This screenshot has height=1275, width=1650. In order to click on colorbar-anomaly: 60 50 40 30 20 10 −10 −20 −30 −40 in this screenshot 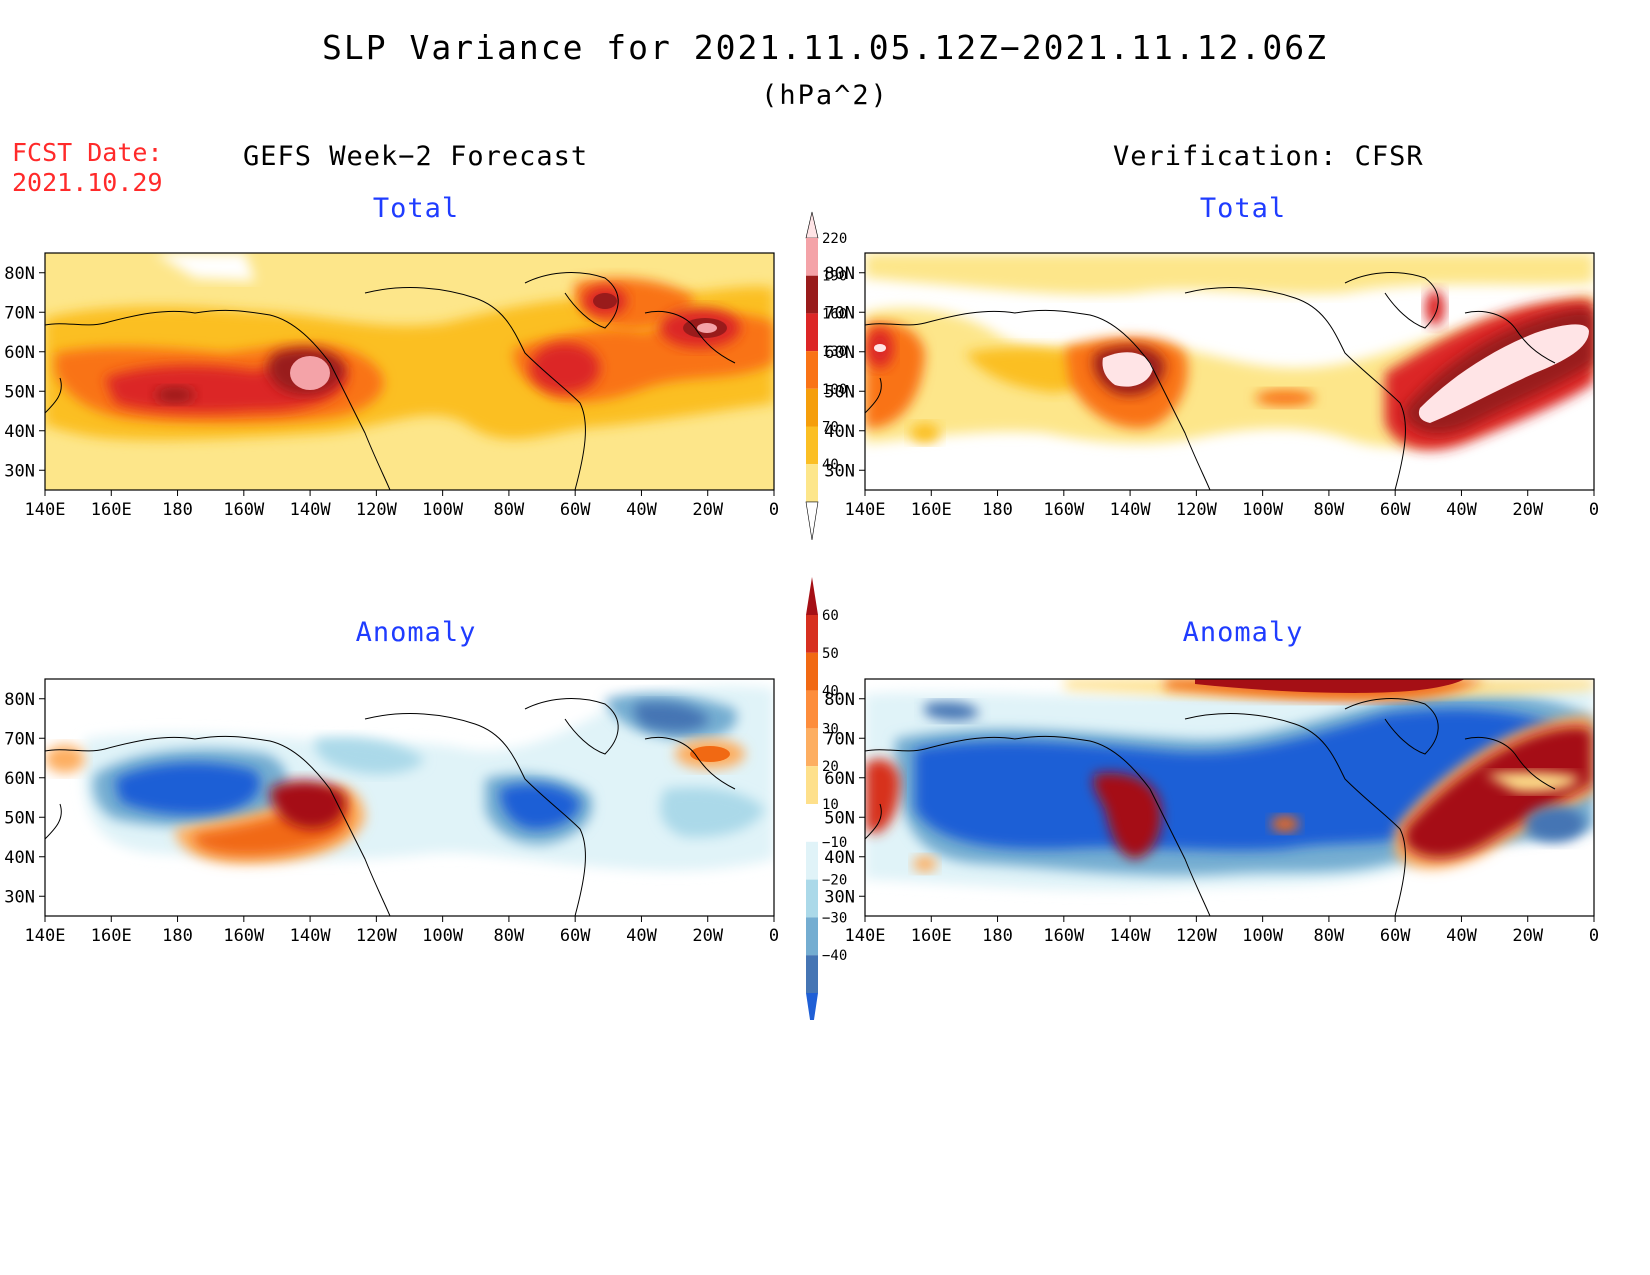, I will do `click(826, 798)`.